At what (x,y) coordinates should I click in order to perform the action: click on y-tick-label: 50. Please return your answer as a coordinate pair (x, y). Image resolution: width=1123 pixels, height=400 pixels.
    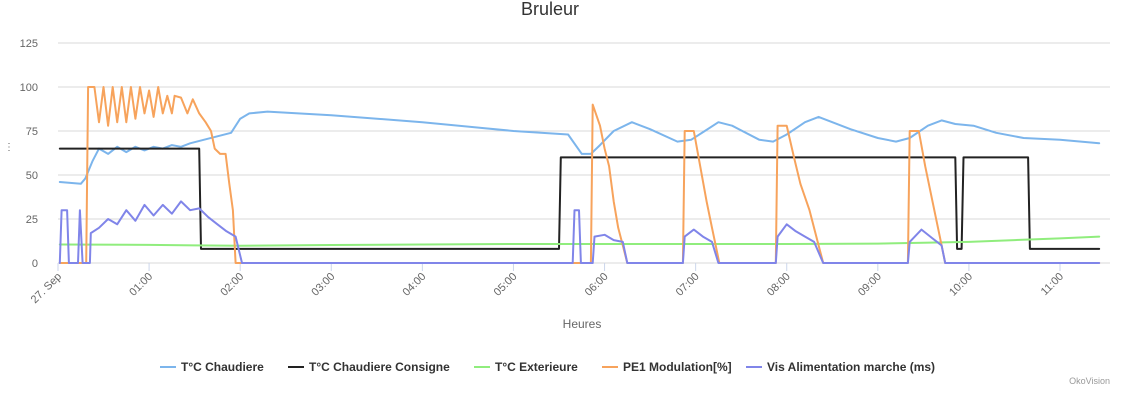
    Looking at the image, I should click on (32, 176).